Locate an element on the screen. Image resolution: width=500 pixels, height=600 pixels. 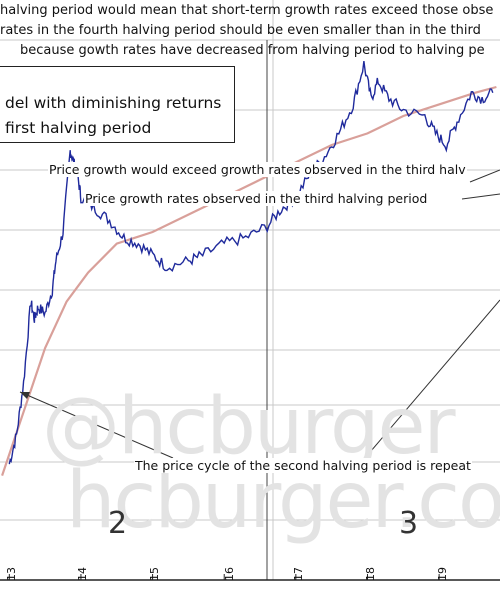
arrow-cycle-left is located at coordinates (96, 425).